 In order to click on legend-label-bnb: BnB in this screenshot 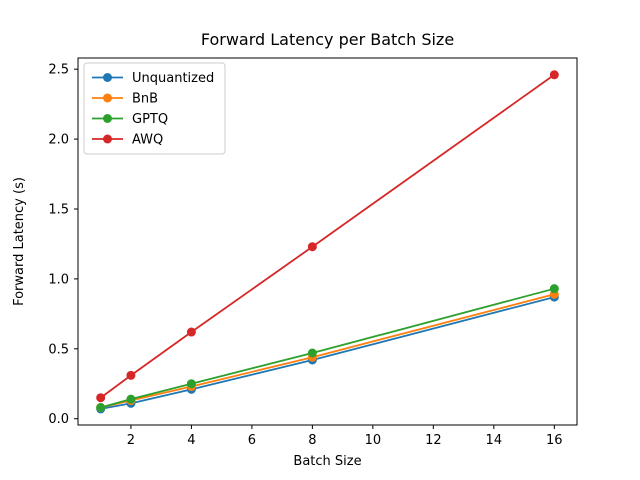, I will do `click(145, 99)`.